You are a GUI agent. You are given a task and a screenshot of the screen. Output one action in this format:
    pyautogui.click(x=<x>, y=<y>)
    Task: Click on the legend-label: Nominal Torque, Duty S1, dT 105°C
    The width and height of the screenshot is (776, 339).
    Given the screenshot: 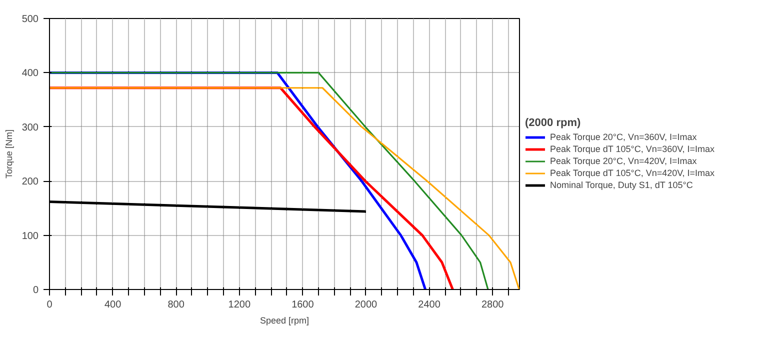 What is the action you would take?
    pyautogui.click(x=621, y=184)
    